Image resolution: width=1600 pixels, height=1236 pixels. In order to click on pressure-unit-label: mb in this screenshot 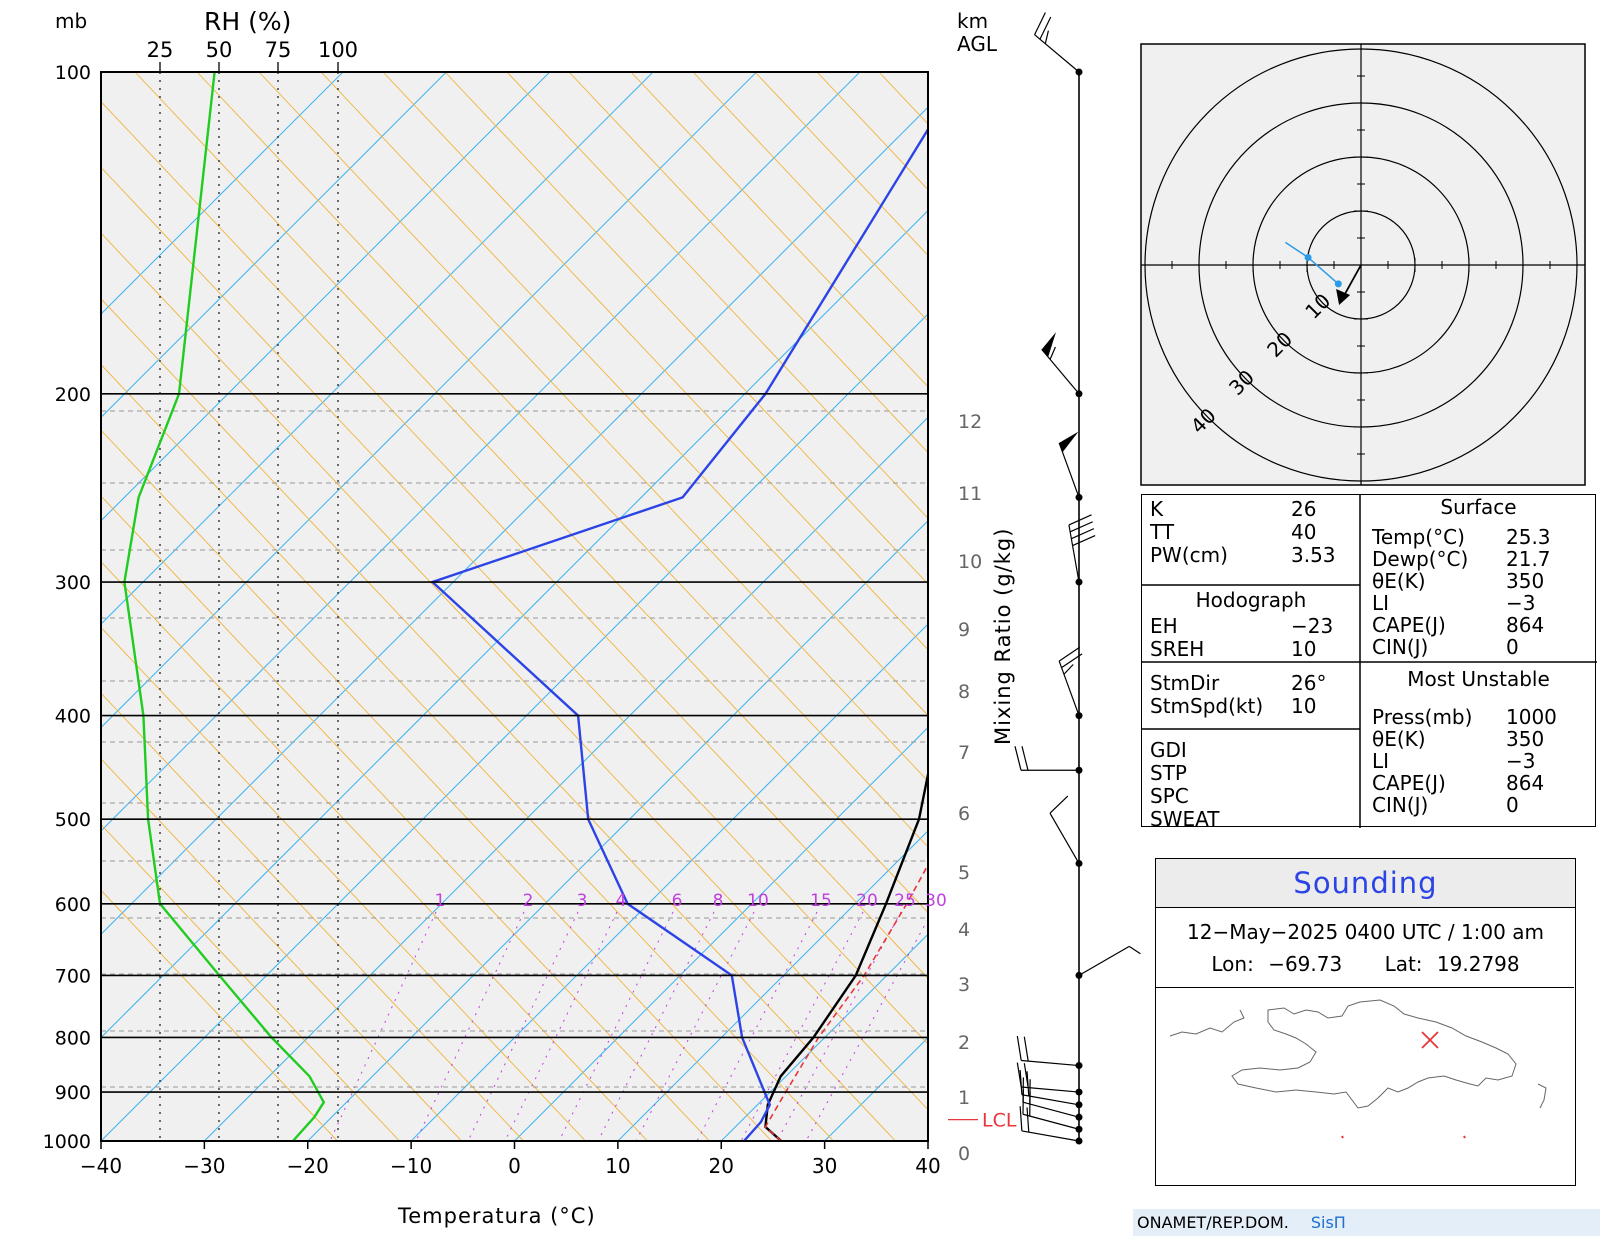, I will do `click(71, 21)`.